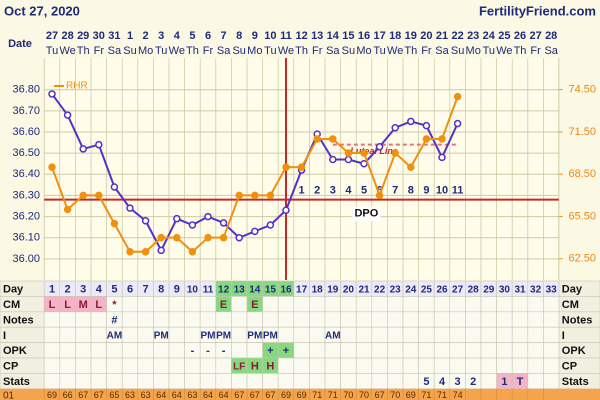  Describe the element at coordinates (99, 36) in the screenshot. I see `date-label: 30` at that location.